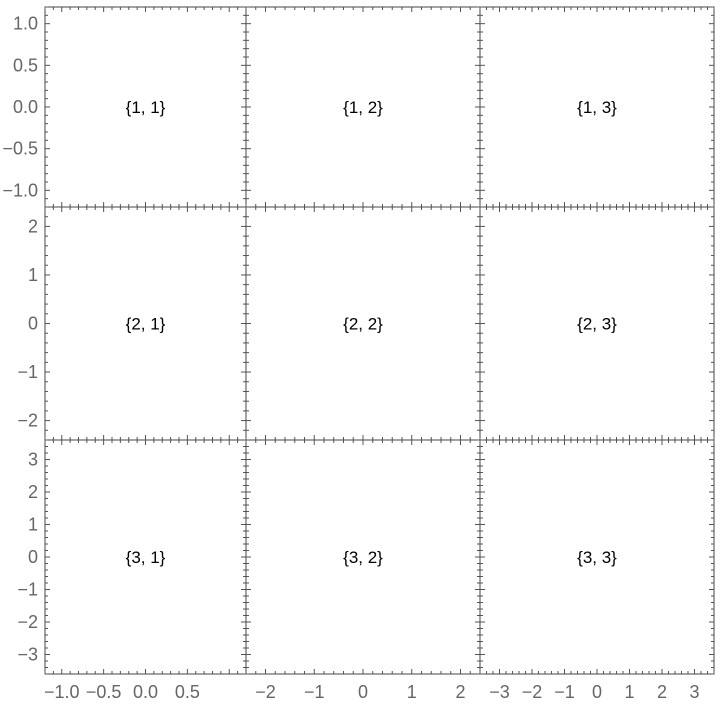 Image resolution: width=720 pixels, height=704 pixels. I want to click on y-tick-label: 3, so click(33, 460).